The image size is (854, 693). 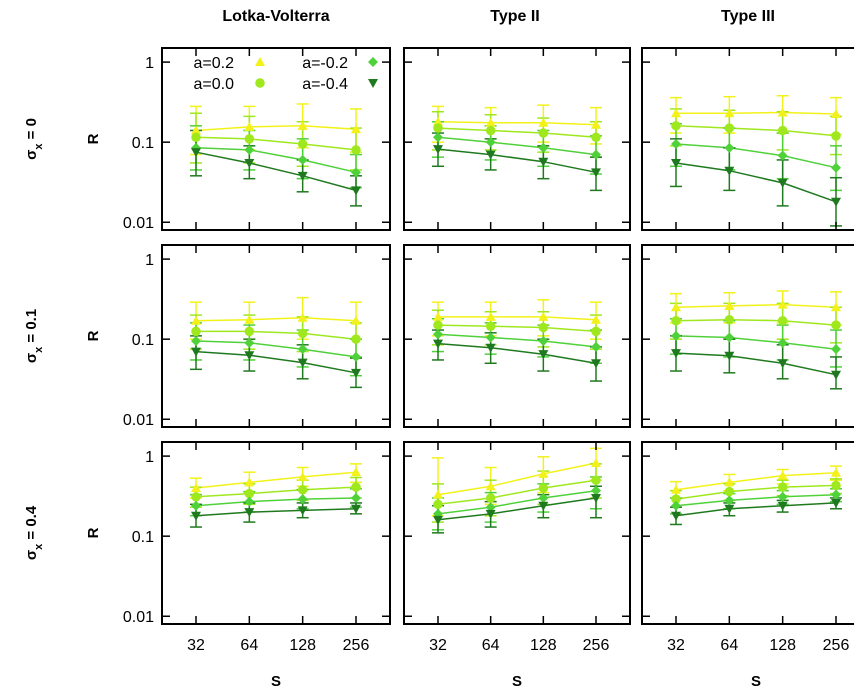 What do you see at coordinates (31, 328) in the screenshot?
I see `row-label-value: = 0.1` at bounding box center [31, 328].